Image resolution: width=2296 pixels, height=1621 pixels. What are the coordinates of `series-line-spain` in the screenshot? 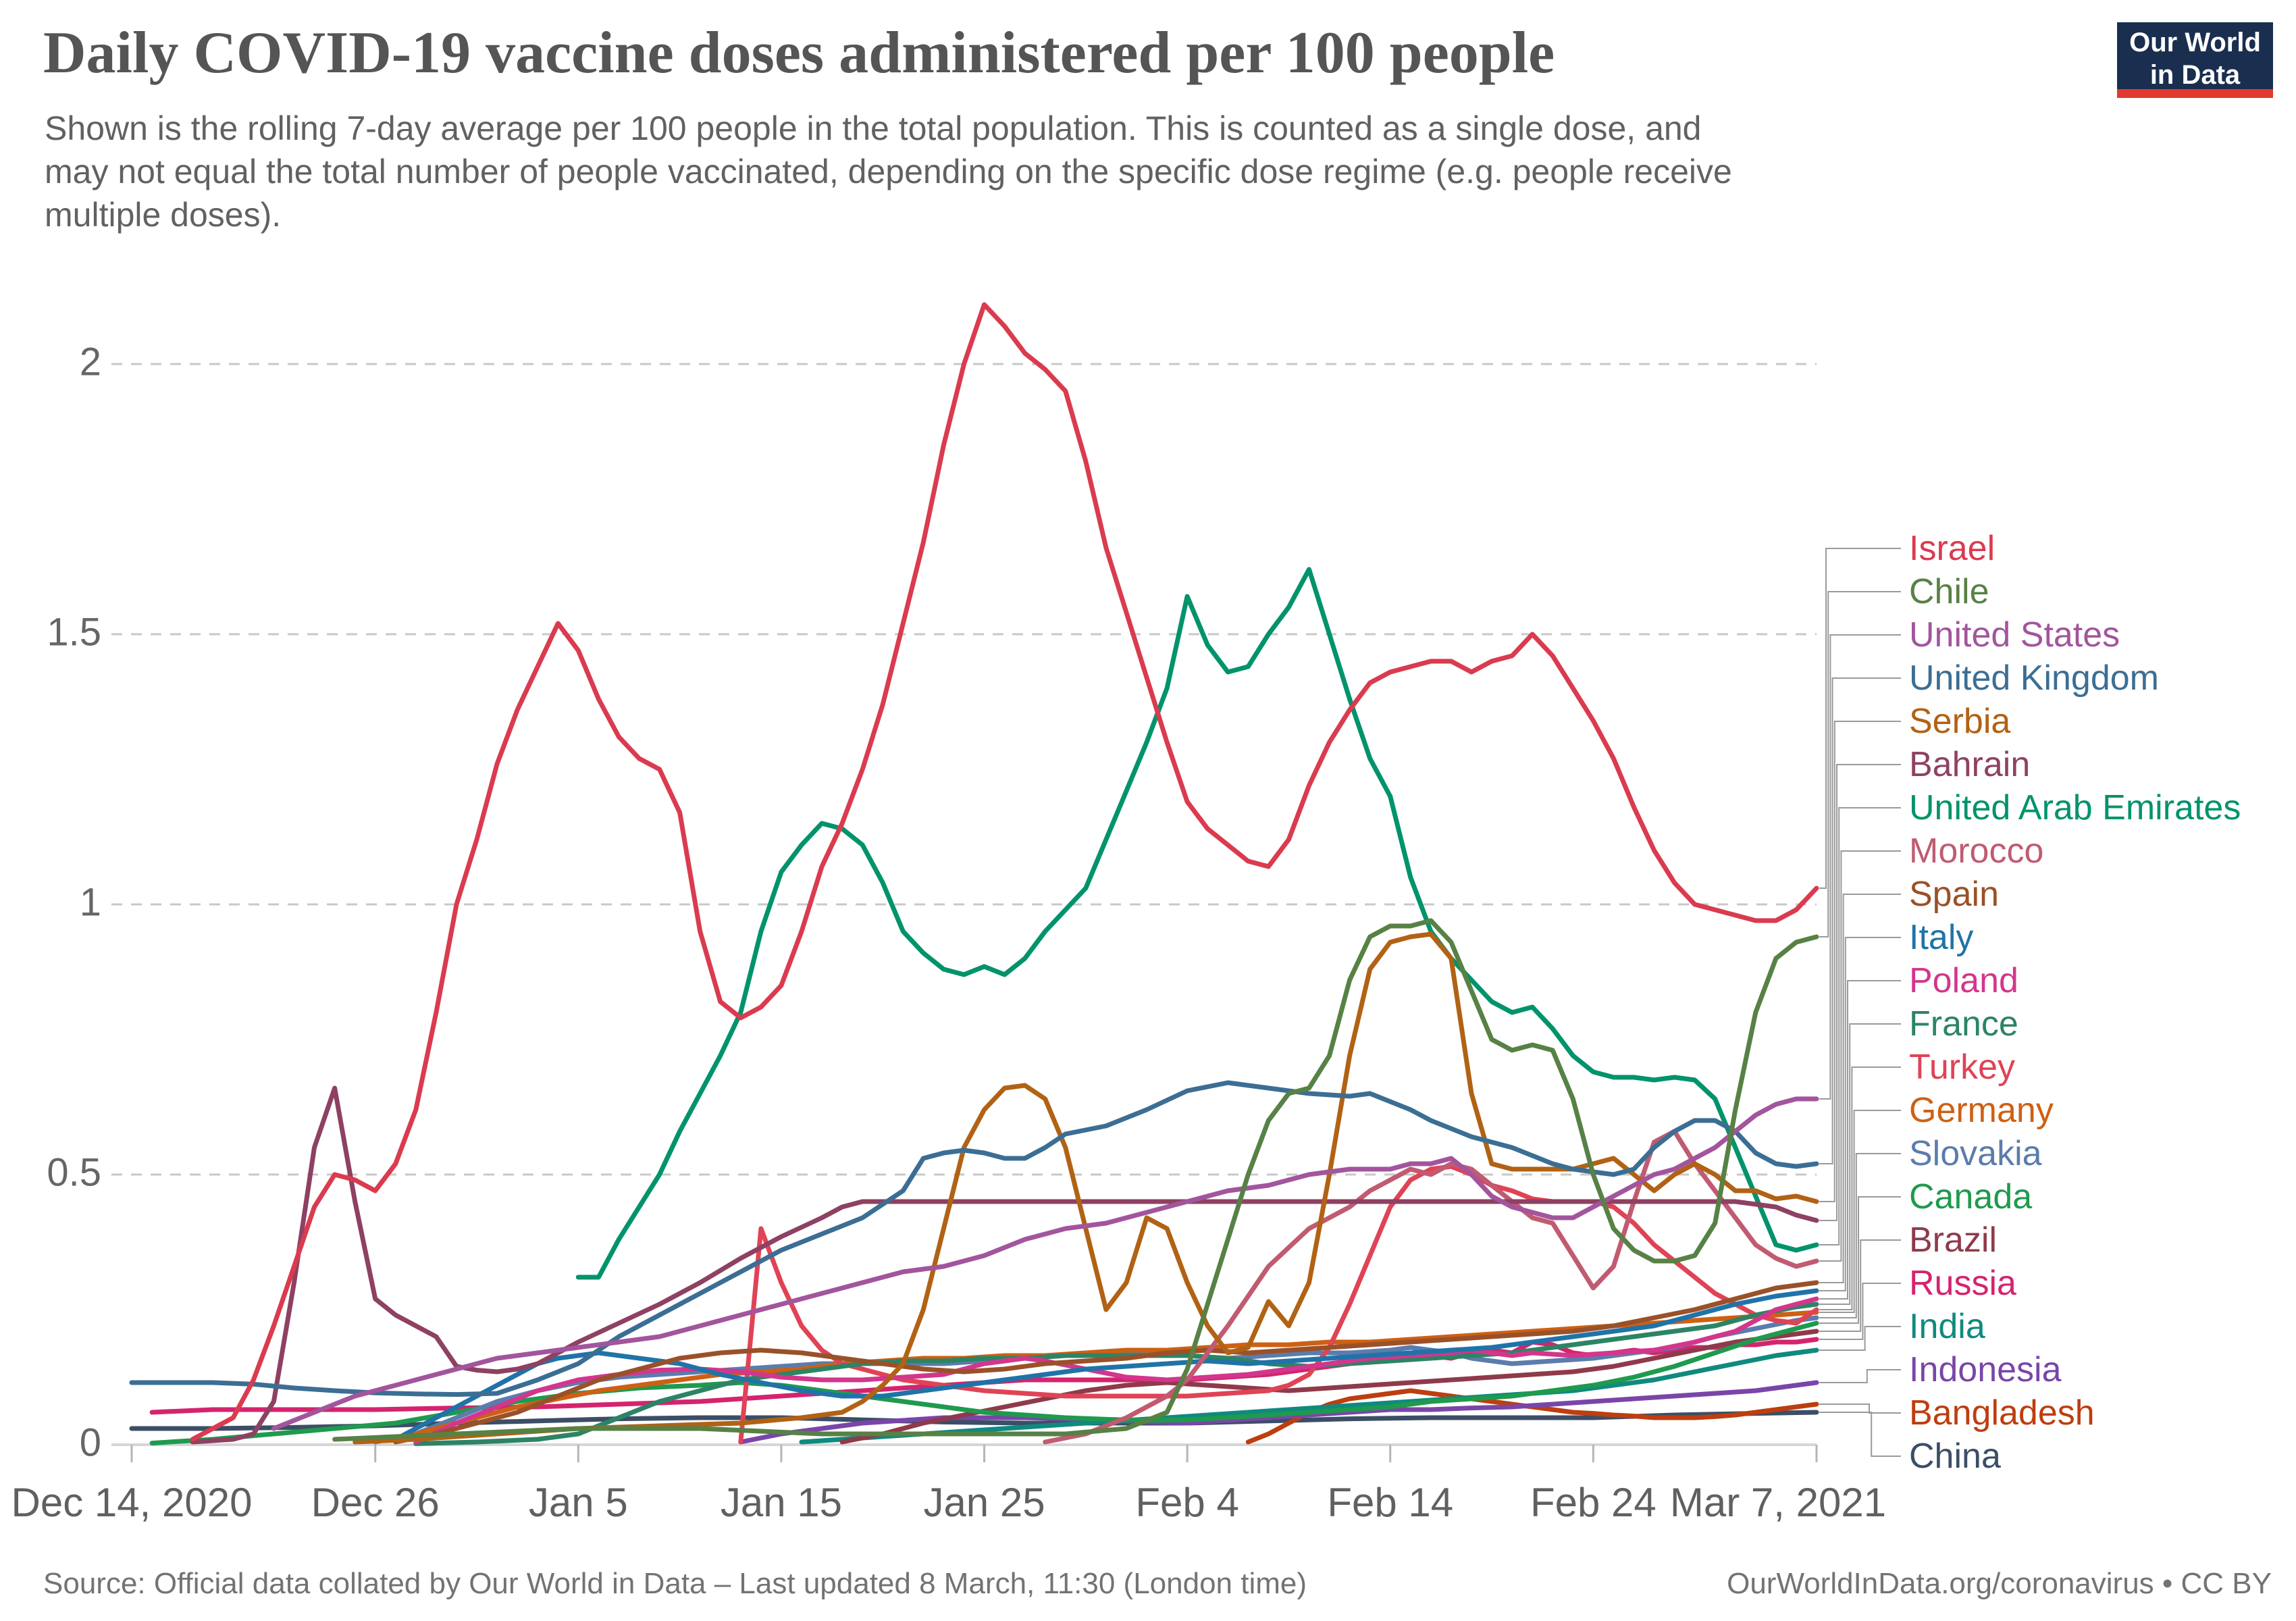 It's located at (1106, 1362).